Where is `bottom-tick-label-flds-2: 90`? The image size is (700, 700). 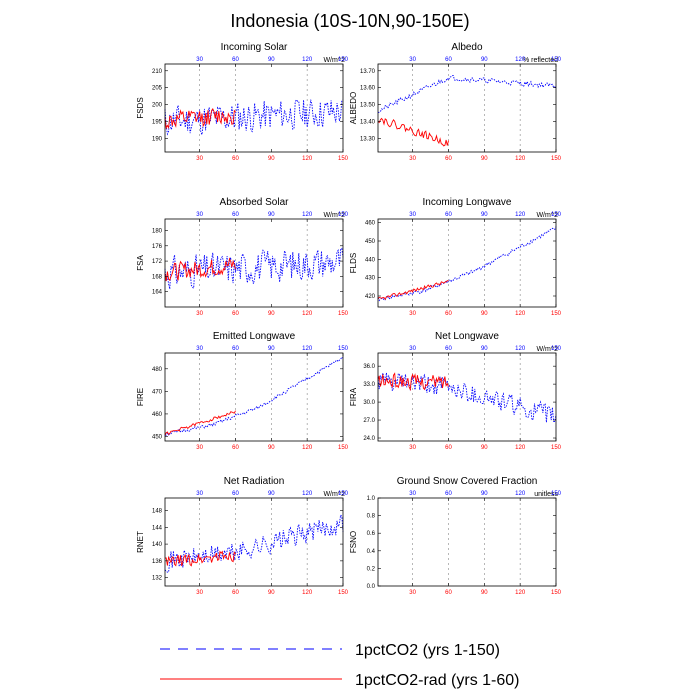 bottom-tick-label-flds-2: 90 is located at coordinates (484, 314).